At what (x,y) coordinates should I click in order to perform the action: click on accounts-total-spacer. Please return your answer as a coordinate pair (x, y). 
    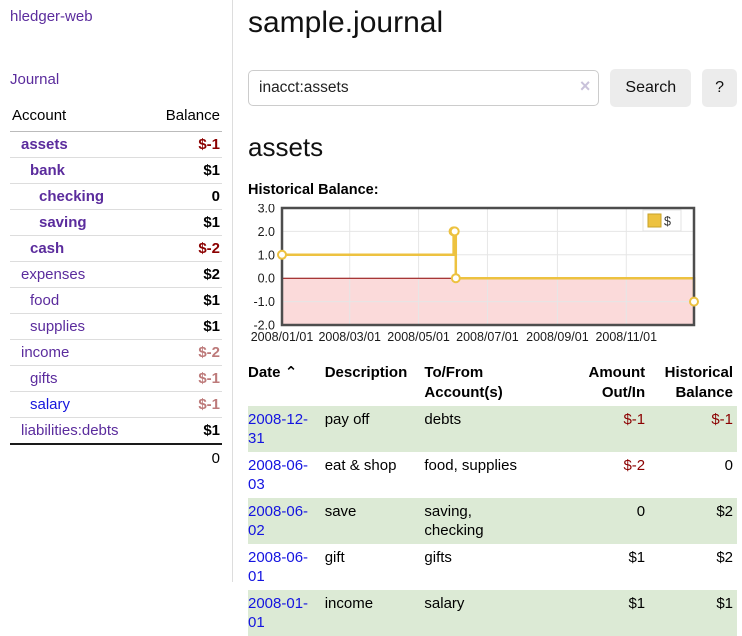
    Looking at the image, I should click on (79, 457).